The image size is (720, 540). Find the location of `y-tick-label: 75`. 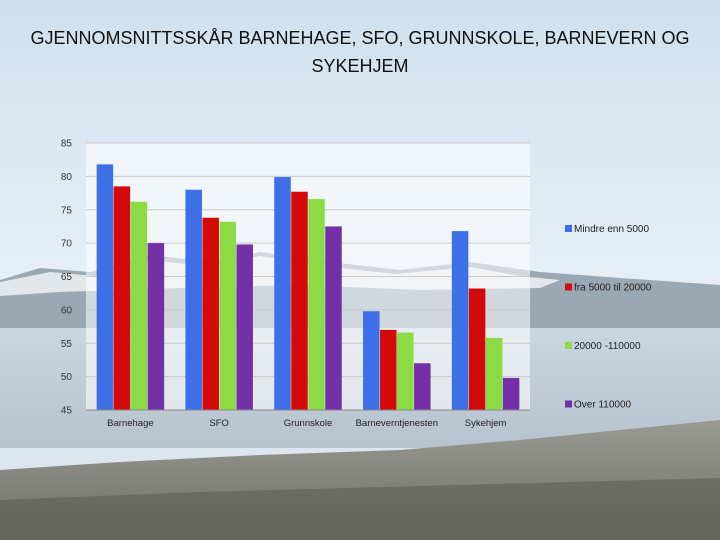

y-tick-label: 75 is located at coordinates (67, 210).